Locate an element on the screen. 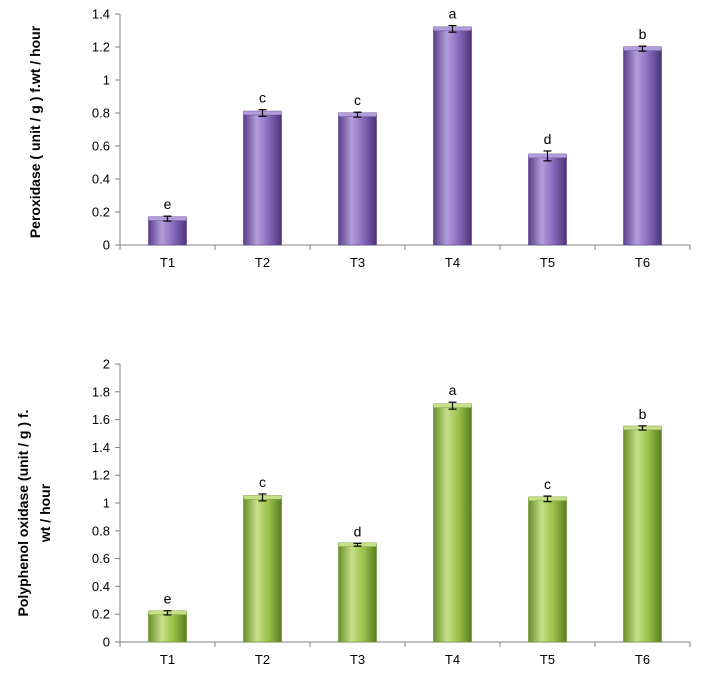 This screenshot has width=703, height=675. y-tick-label: 2 is located at coordinates (106, 364).